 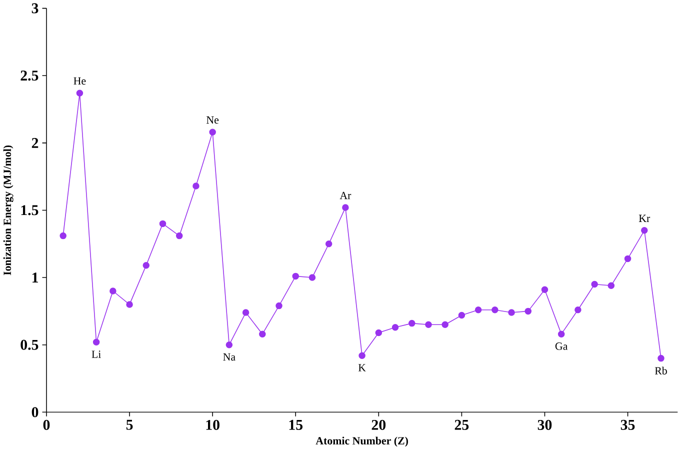 What do you see at coordinates (213, 425) in the screenshot?
I see `x-tick-label: 10` at bounding box center [213, 425].